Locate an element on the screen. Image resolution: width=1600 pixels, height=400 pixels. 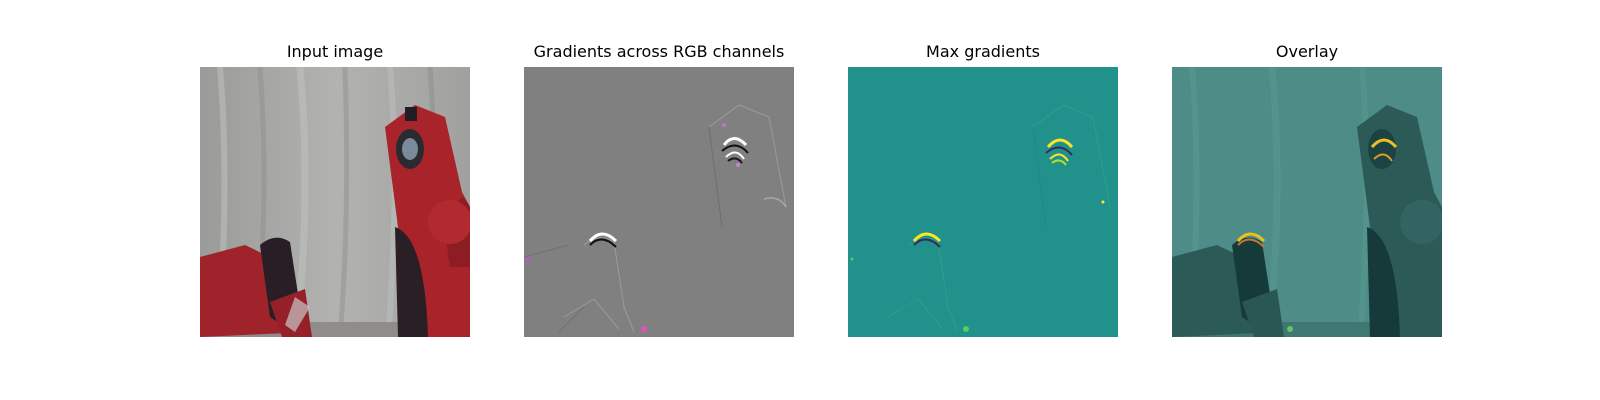
panel-title-overlay: Overlay is located at coordinates (1307, 51).